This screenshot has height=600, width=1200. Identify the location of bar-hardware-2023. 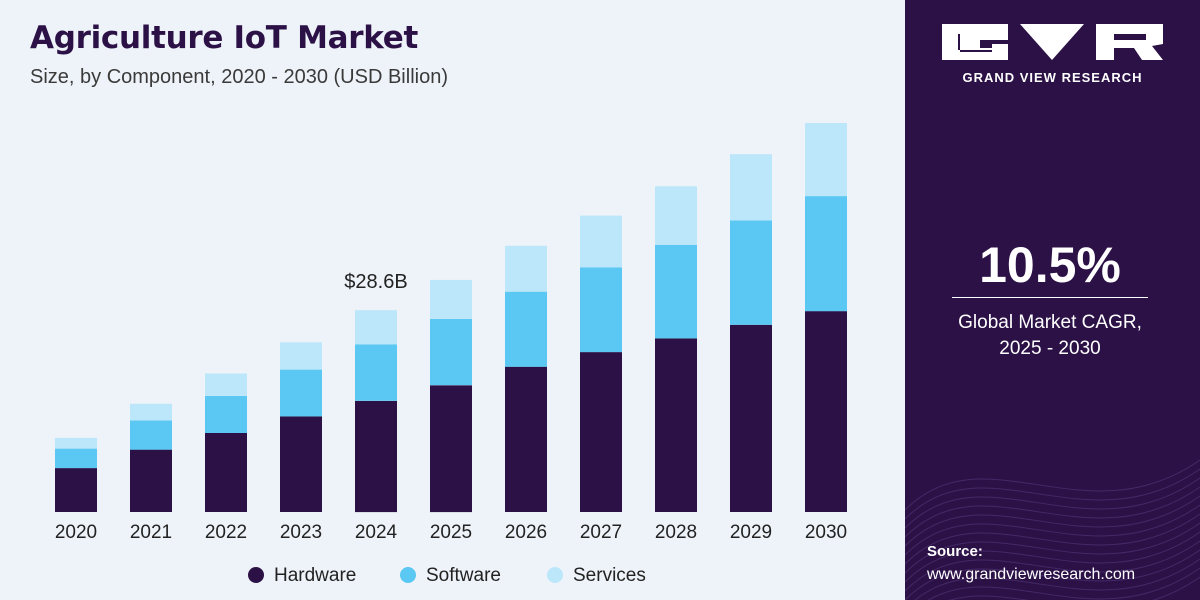
(301, 464).